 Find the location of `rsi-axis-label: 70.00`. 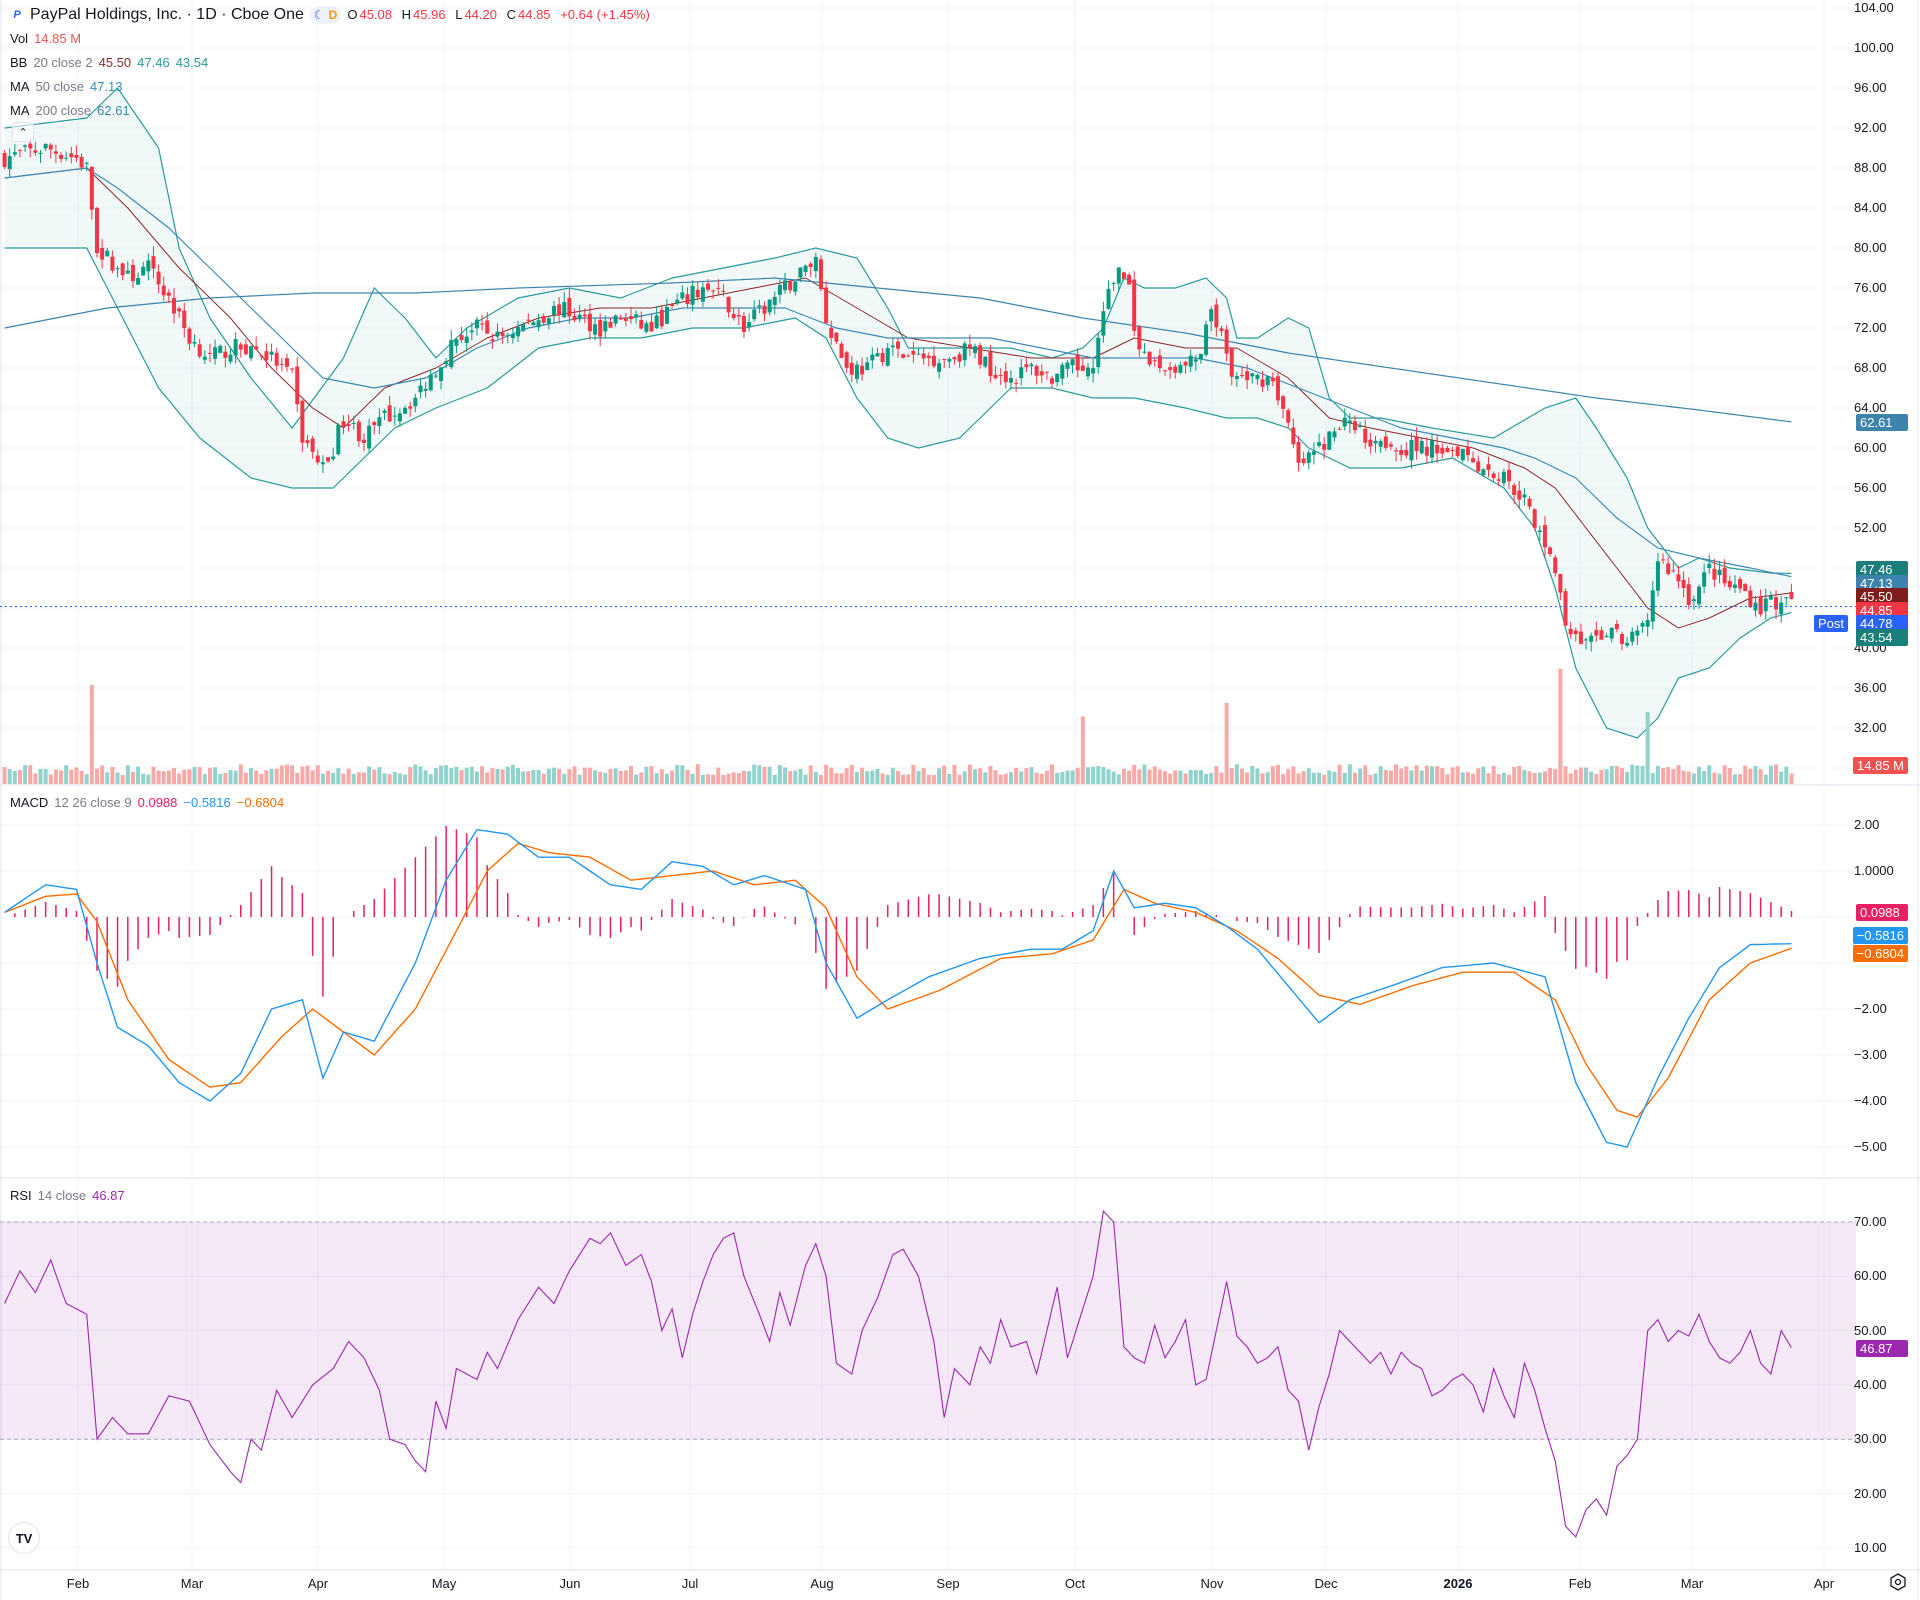

rsi-axis-label: 70.00 is located at coordinates (1870, 1221).